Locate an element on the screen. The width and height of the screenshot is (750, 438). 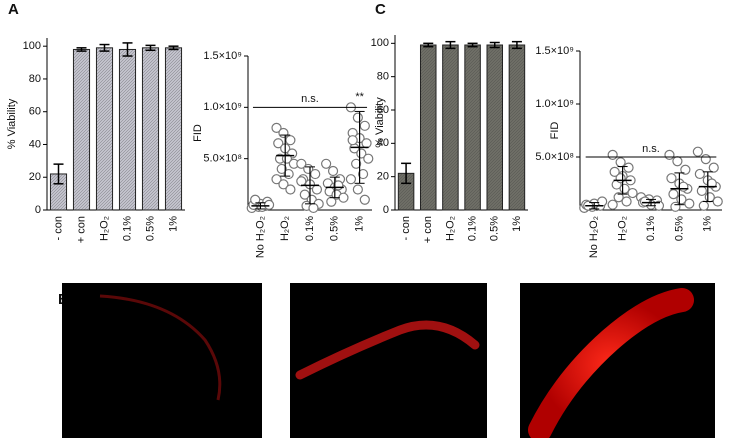
y-tick-label: 100 is located at coordinates (32, 46).